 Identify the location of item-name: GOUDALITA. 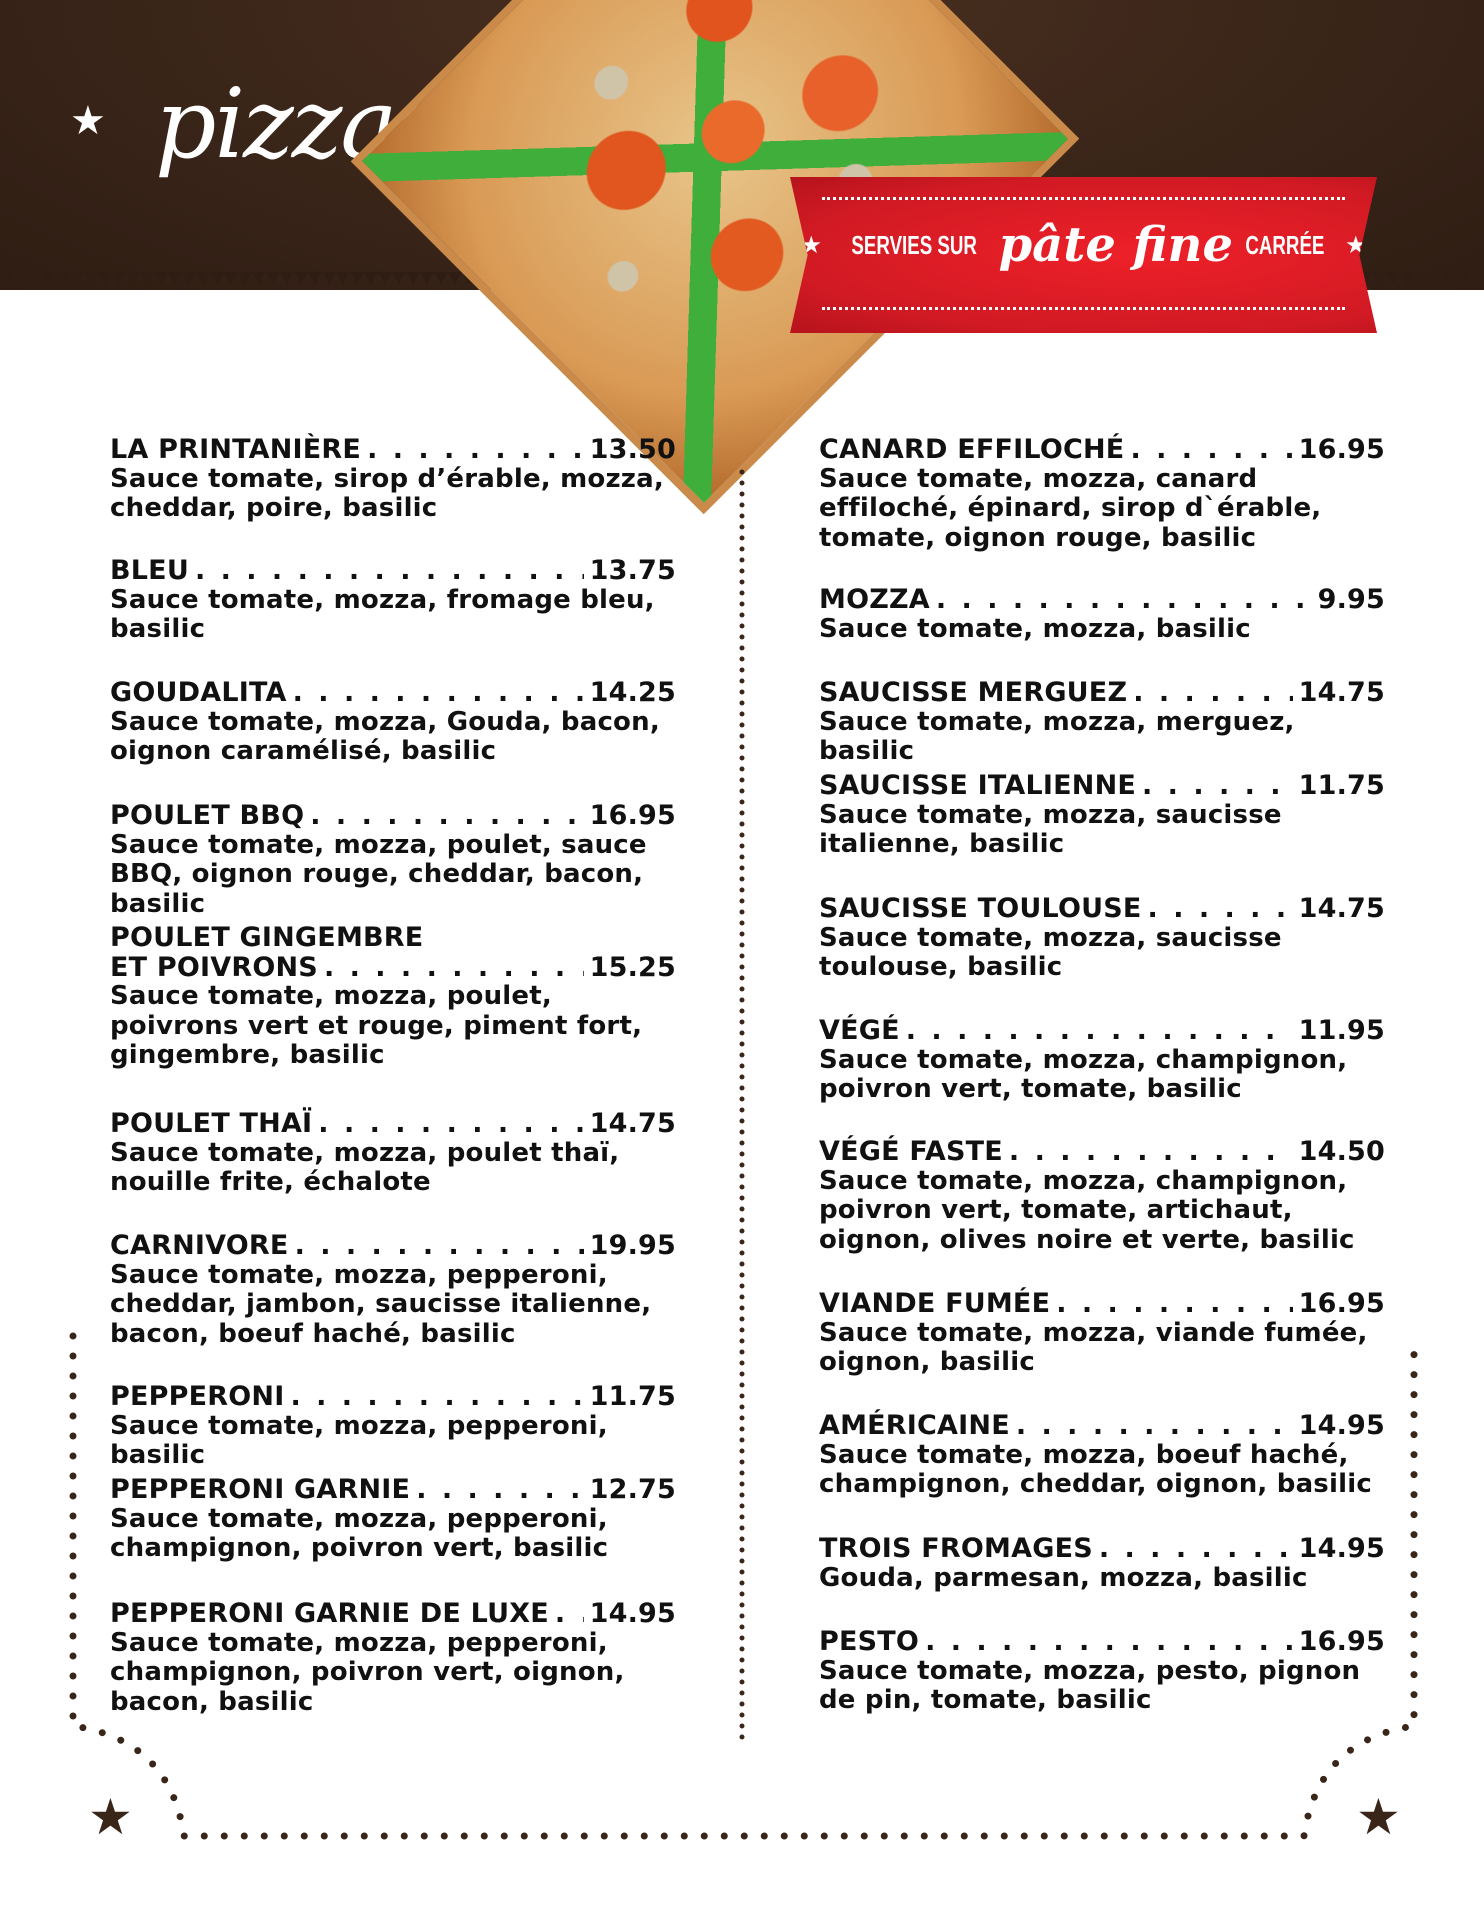
(198, 692).